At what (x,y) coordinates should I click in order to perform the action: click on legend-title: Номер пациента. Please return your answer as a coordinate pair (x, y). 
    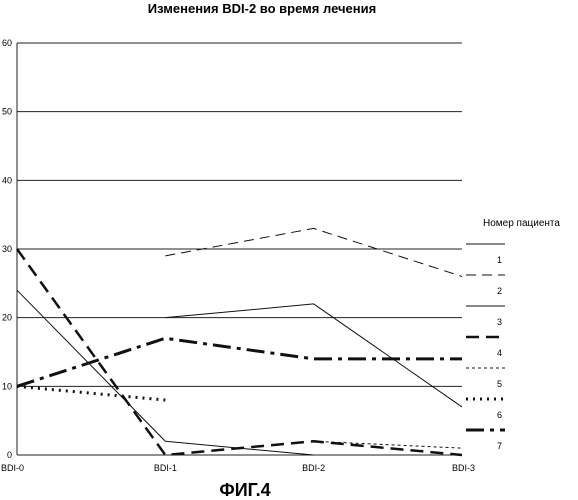
    Looking at the image, I should click on (521, 223).